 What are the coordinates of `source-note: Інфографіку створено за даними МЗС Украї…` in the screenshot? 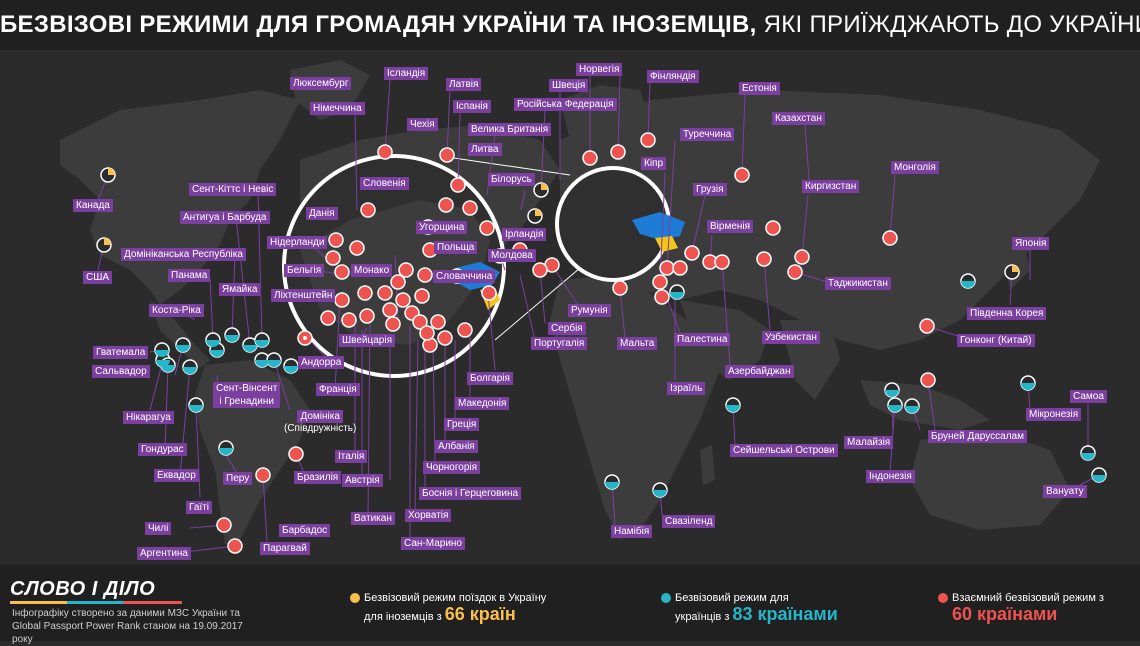 It's located at (127, 626).